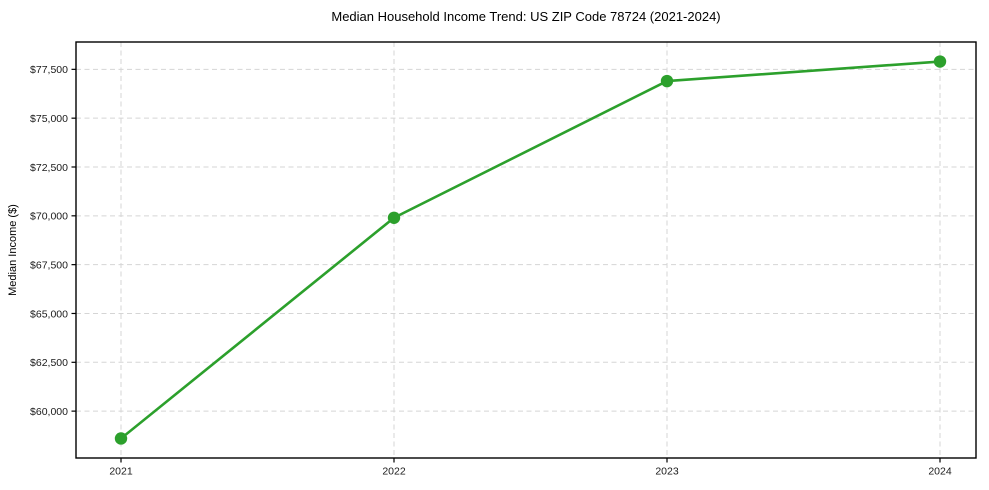 The width and height of the screenshot is (989, 490). What do you see at coordinates (940, 472) in the screenshot?
I see `x-tick-label: 2024` at bounding box center [940, 472].